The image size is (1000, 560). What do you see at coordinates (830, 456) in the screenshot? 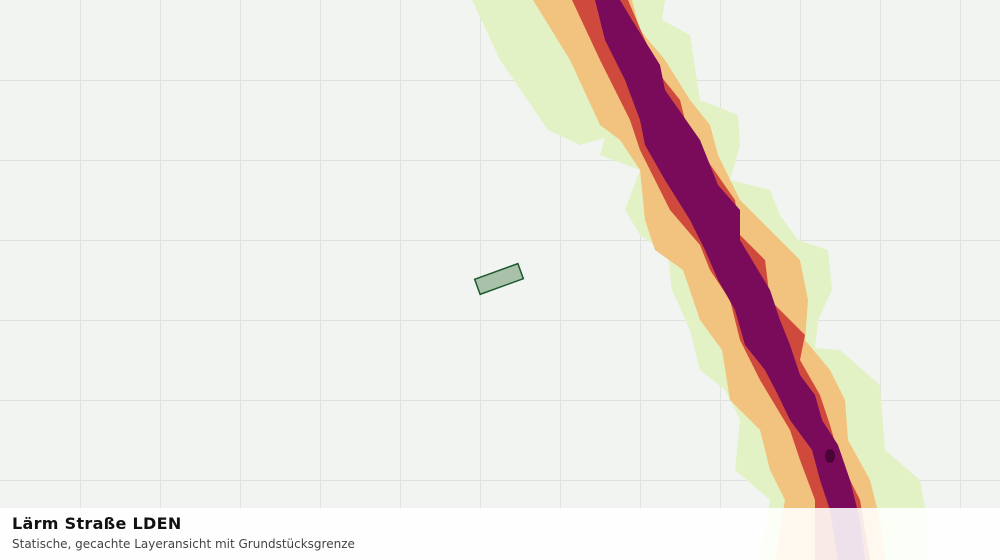
I see `noise-hotspot` at bounding box center [830, 456].